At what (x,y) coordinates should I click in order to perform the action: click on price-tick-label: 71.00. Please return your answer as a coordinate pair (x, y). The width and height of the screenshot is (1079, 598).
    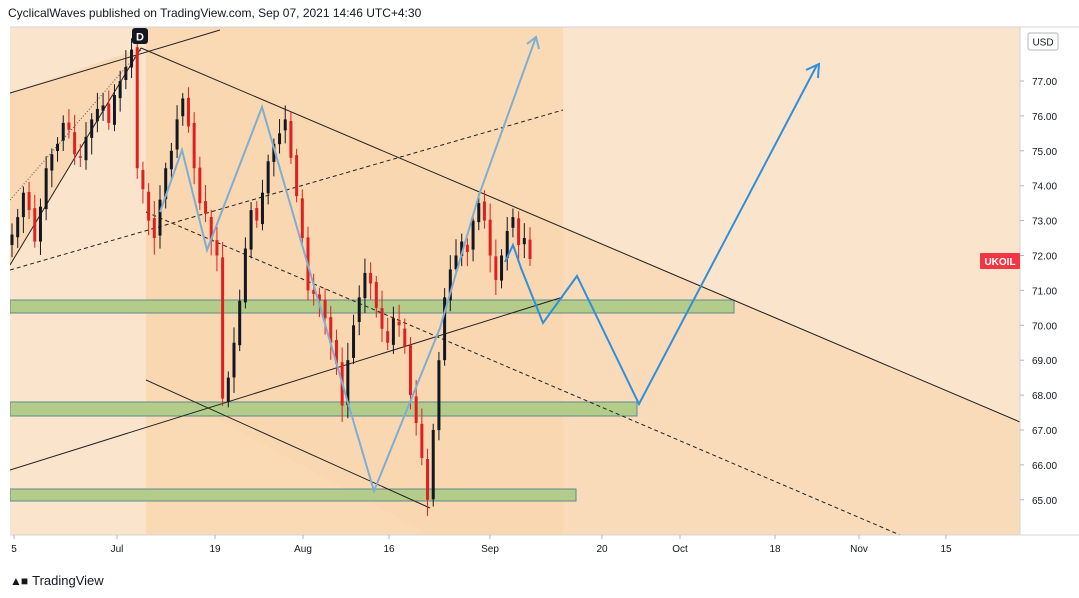
    Looking at the image, I should click on (1044, 291).